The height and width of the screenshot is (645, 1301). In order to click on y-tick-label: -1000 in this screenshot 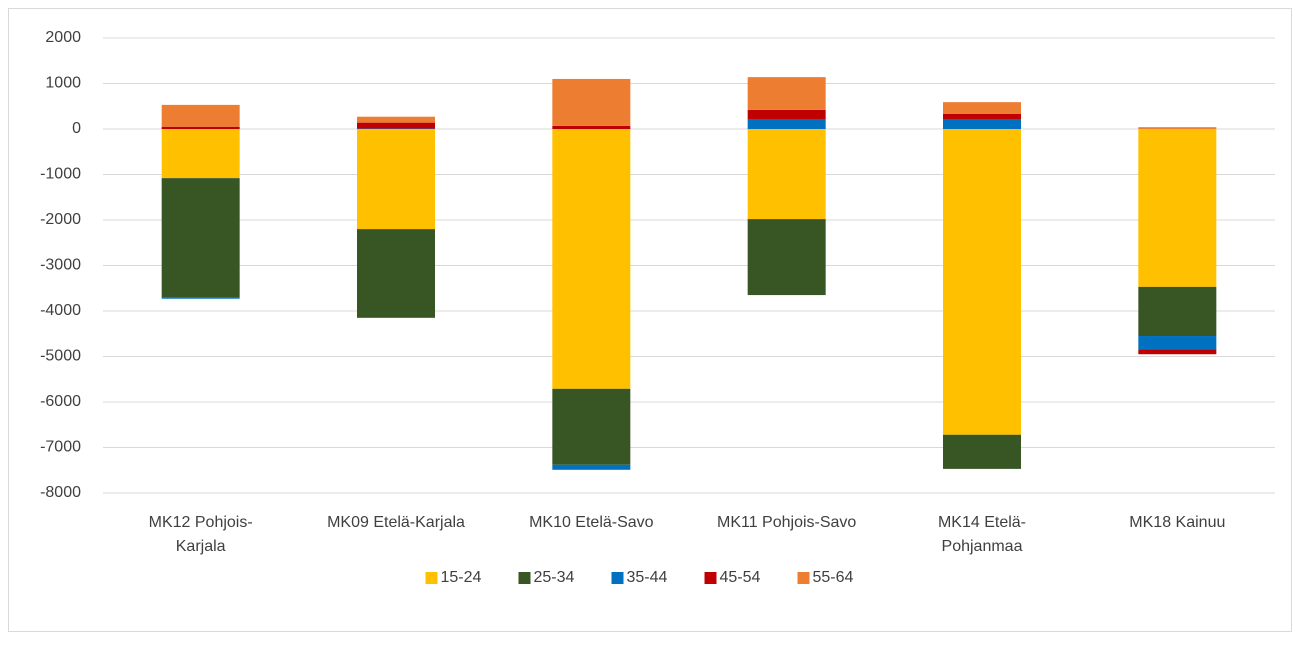, I will do `click(60, 174)`.